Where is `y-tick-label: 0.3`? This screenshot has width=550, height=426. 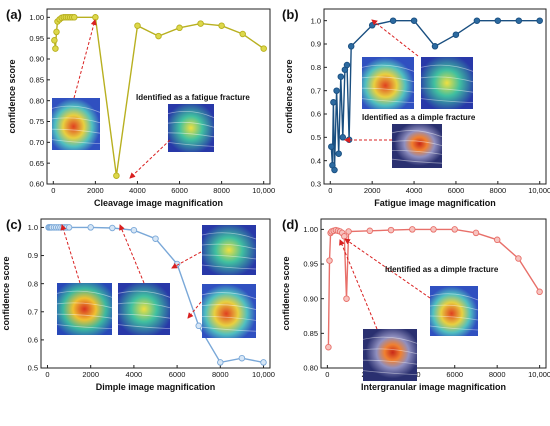 y-tick-label: 0.3 is located at coordinates (316, 184).